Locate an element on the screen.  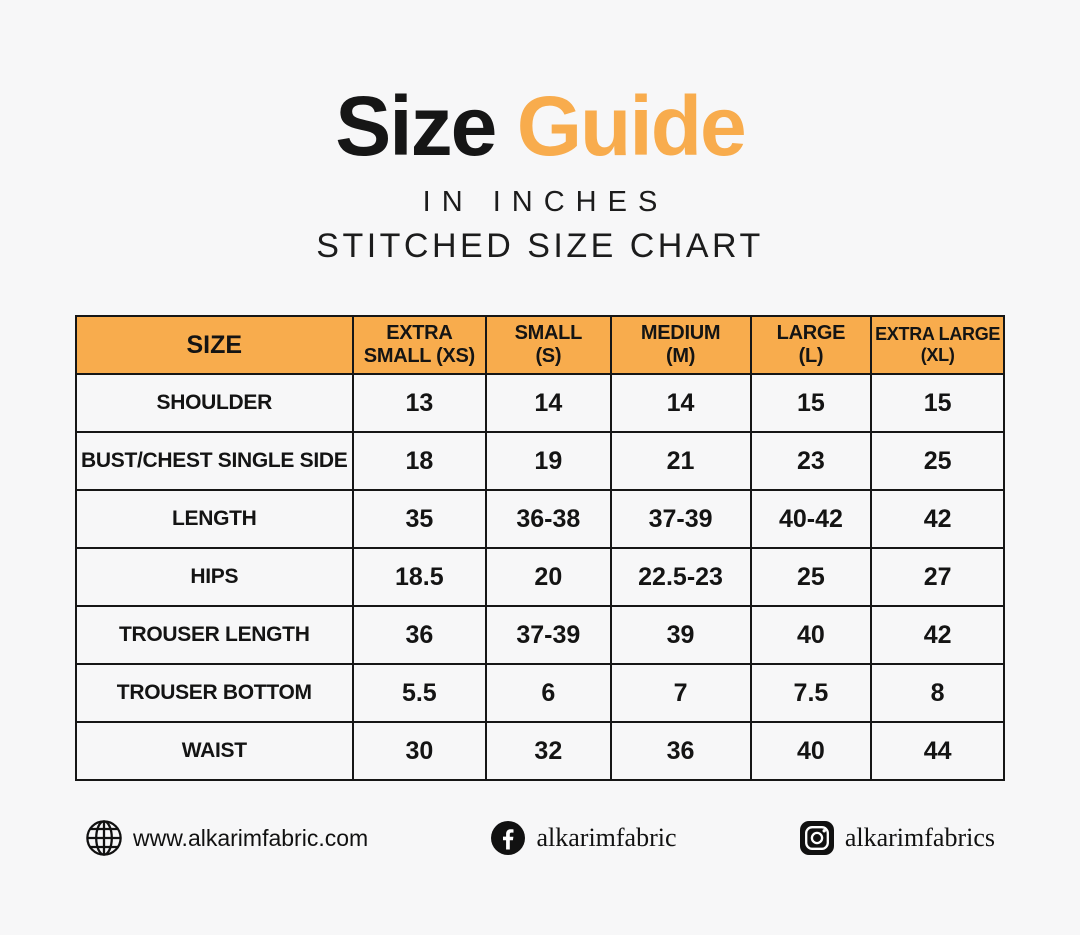
subtitle-stitched-size-chart: STITCHED SIZE CHART is located at coordinates (540, 246).